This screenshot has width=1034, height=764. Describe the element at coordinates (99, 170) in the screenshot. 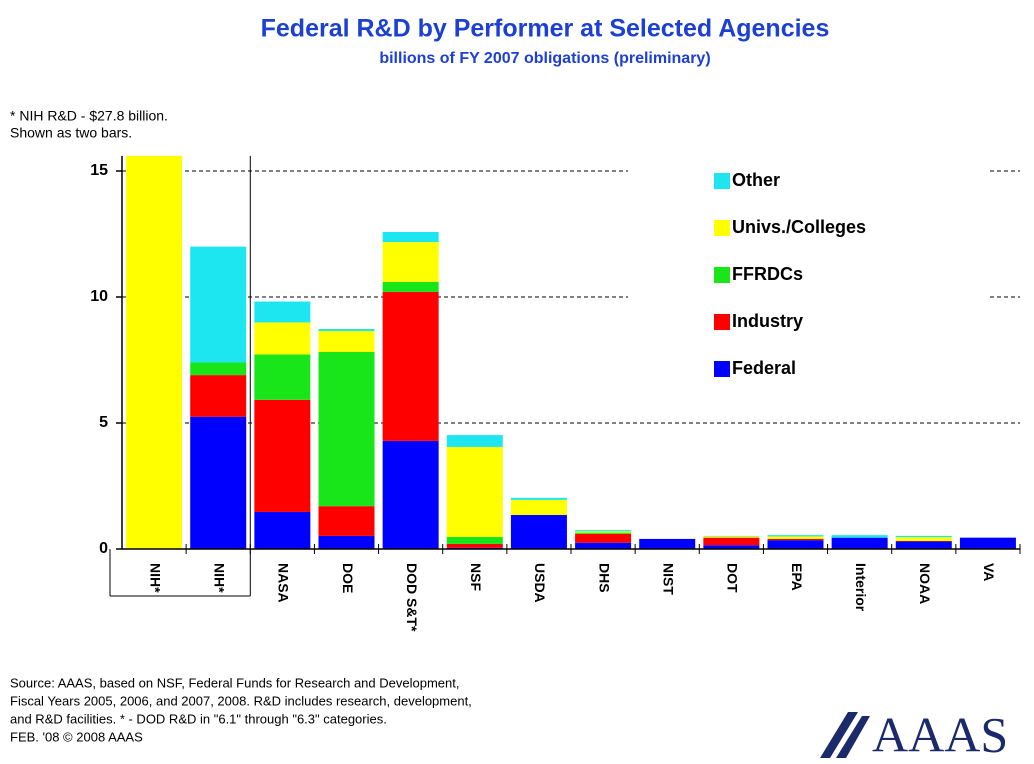

I see `y-tick-label: 15` at that location.